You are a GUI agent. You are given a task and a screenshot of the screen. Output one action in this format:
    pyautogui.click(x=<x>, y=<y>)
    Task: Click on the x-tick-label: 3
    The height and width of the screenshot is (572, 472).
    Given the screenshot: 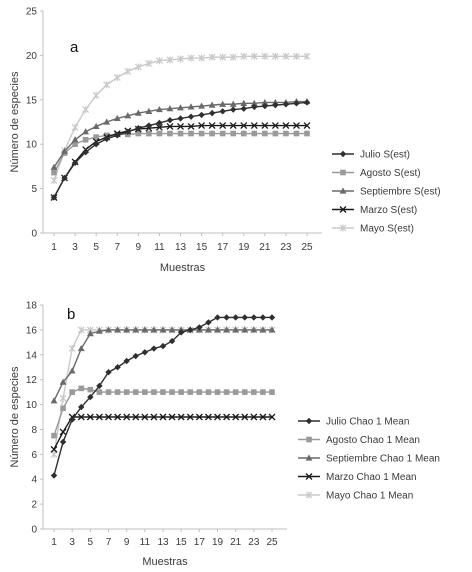 What is the action you would take?
    pyautogui.click(x=75, y=247)
    